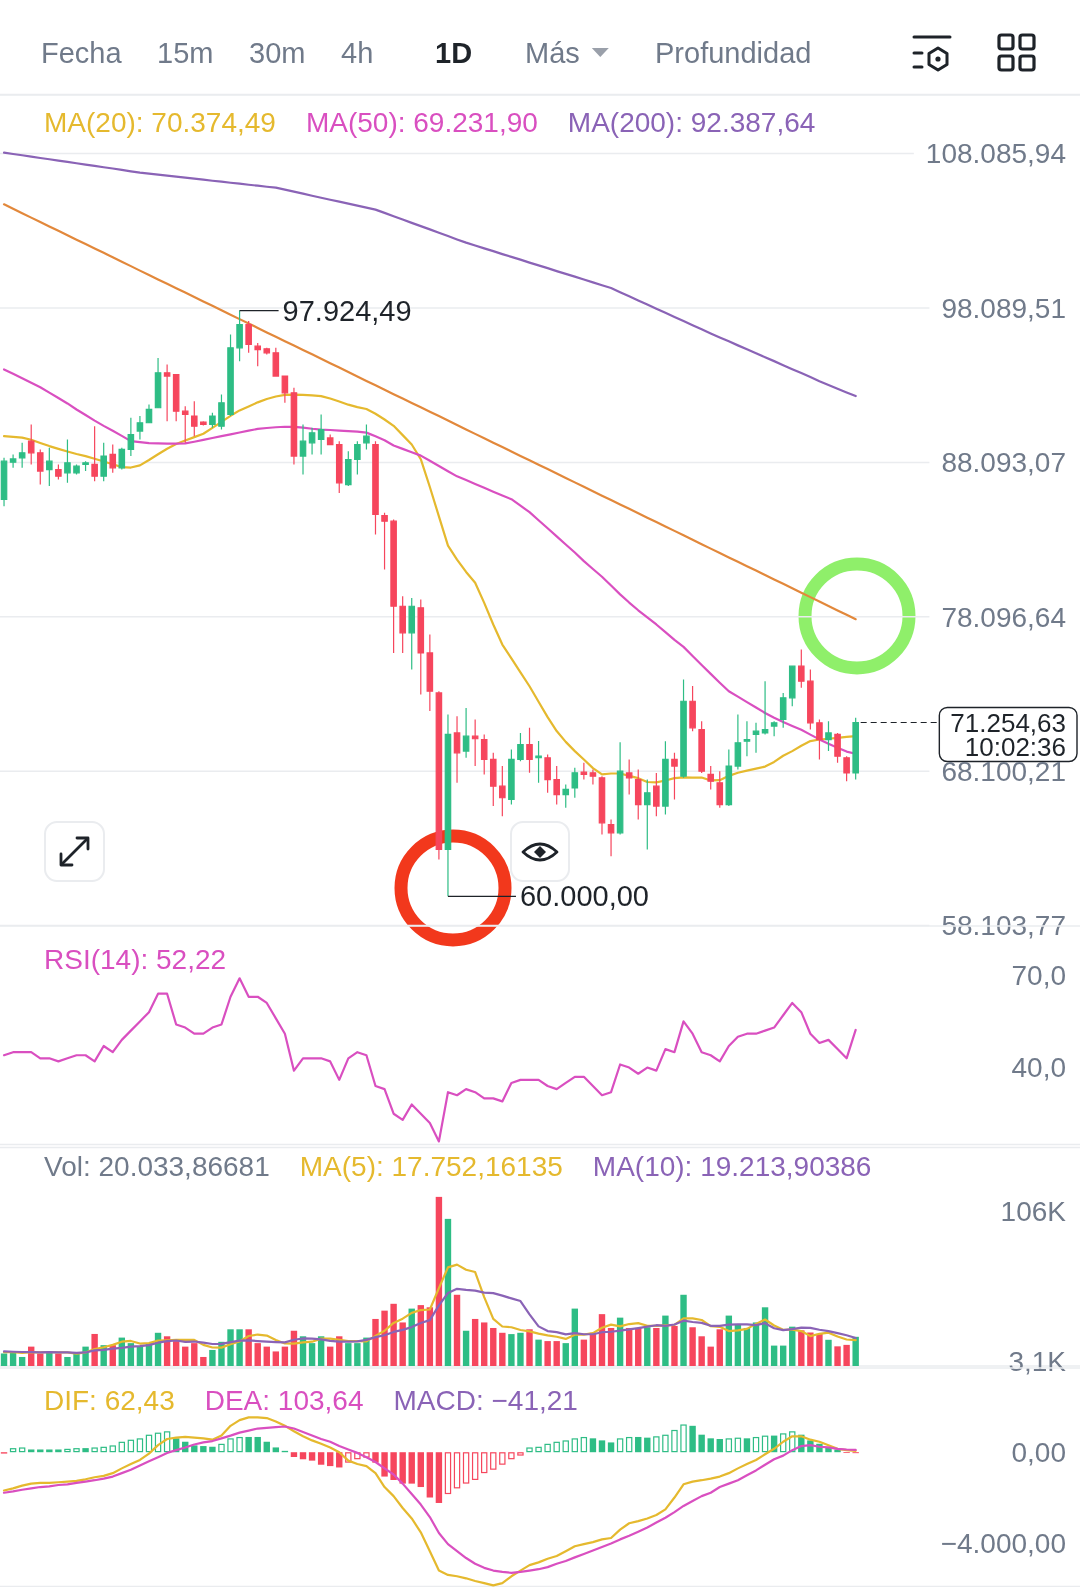  I want to click on text: 15m, so click(185, 53).